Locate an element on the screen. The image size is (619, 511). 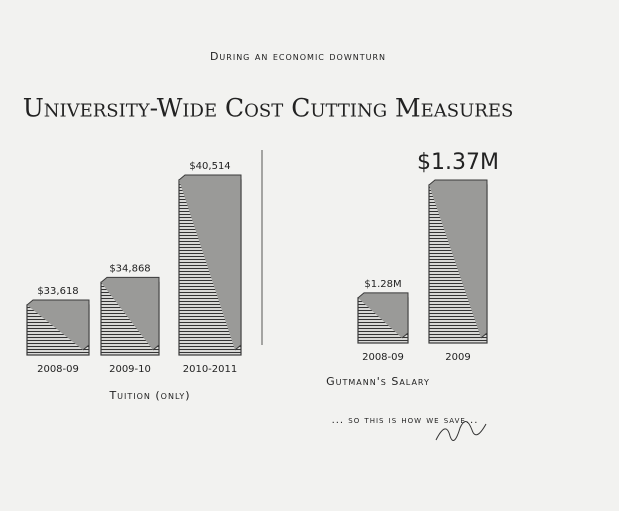
value-label: $33,618 is located at coordinates (57, 291).